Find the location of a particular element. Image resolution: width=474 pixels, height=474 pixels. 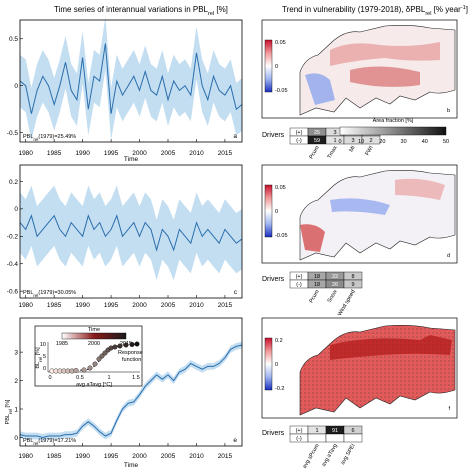

y-tick-label: -0.4 is located at coordinates (13, 264).